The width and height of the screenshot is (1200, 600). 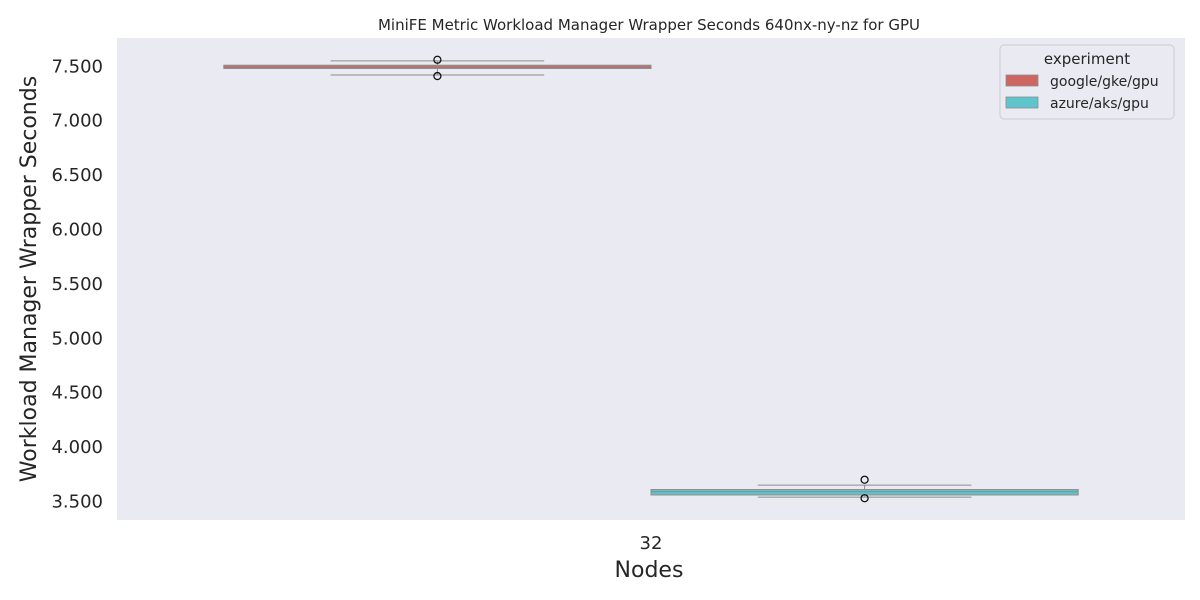 What do you see at coordinates (1087, 59) in the screenshot?
I see `legend-title: experiment` at bounding box center [1087, 59].